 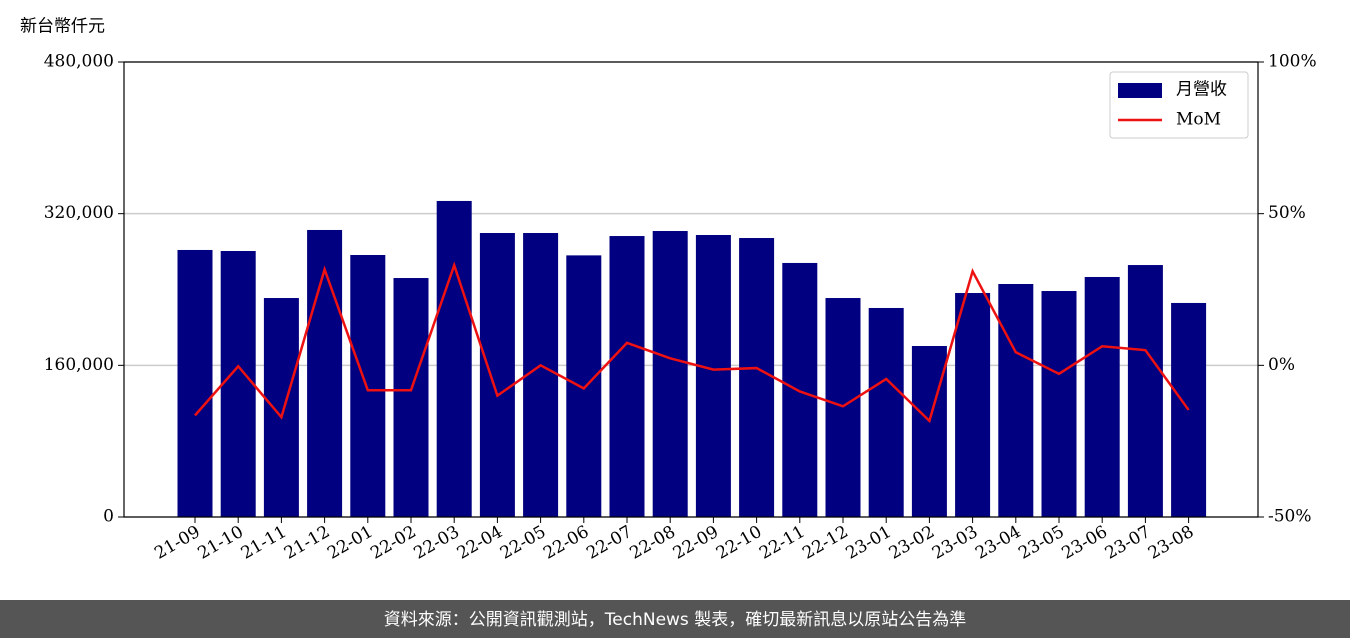 What do you see at coordinates (1292, 62) in the screenshot?
I see `y2-tick-label: 100%` at bounding box center [1292, 62].